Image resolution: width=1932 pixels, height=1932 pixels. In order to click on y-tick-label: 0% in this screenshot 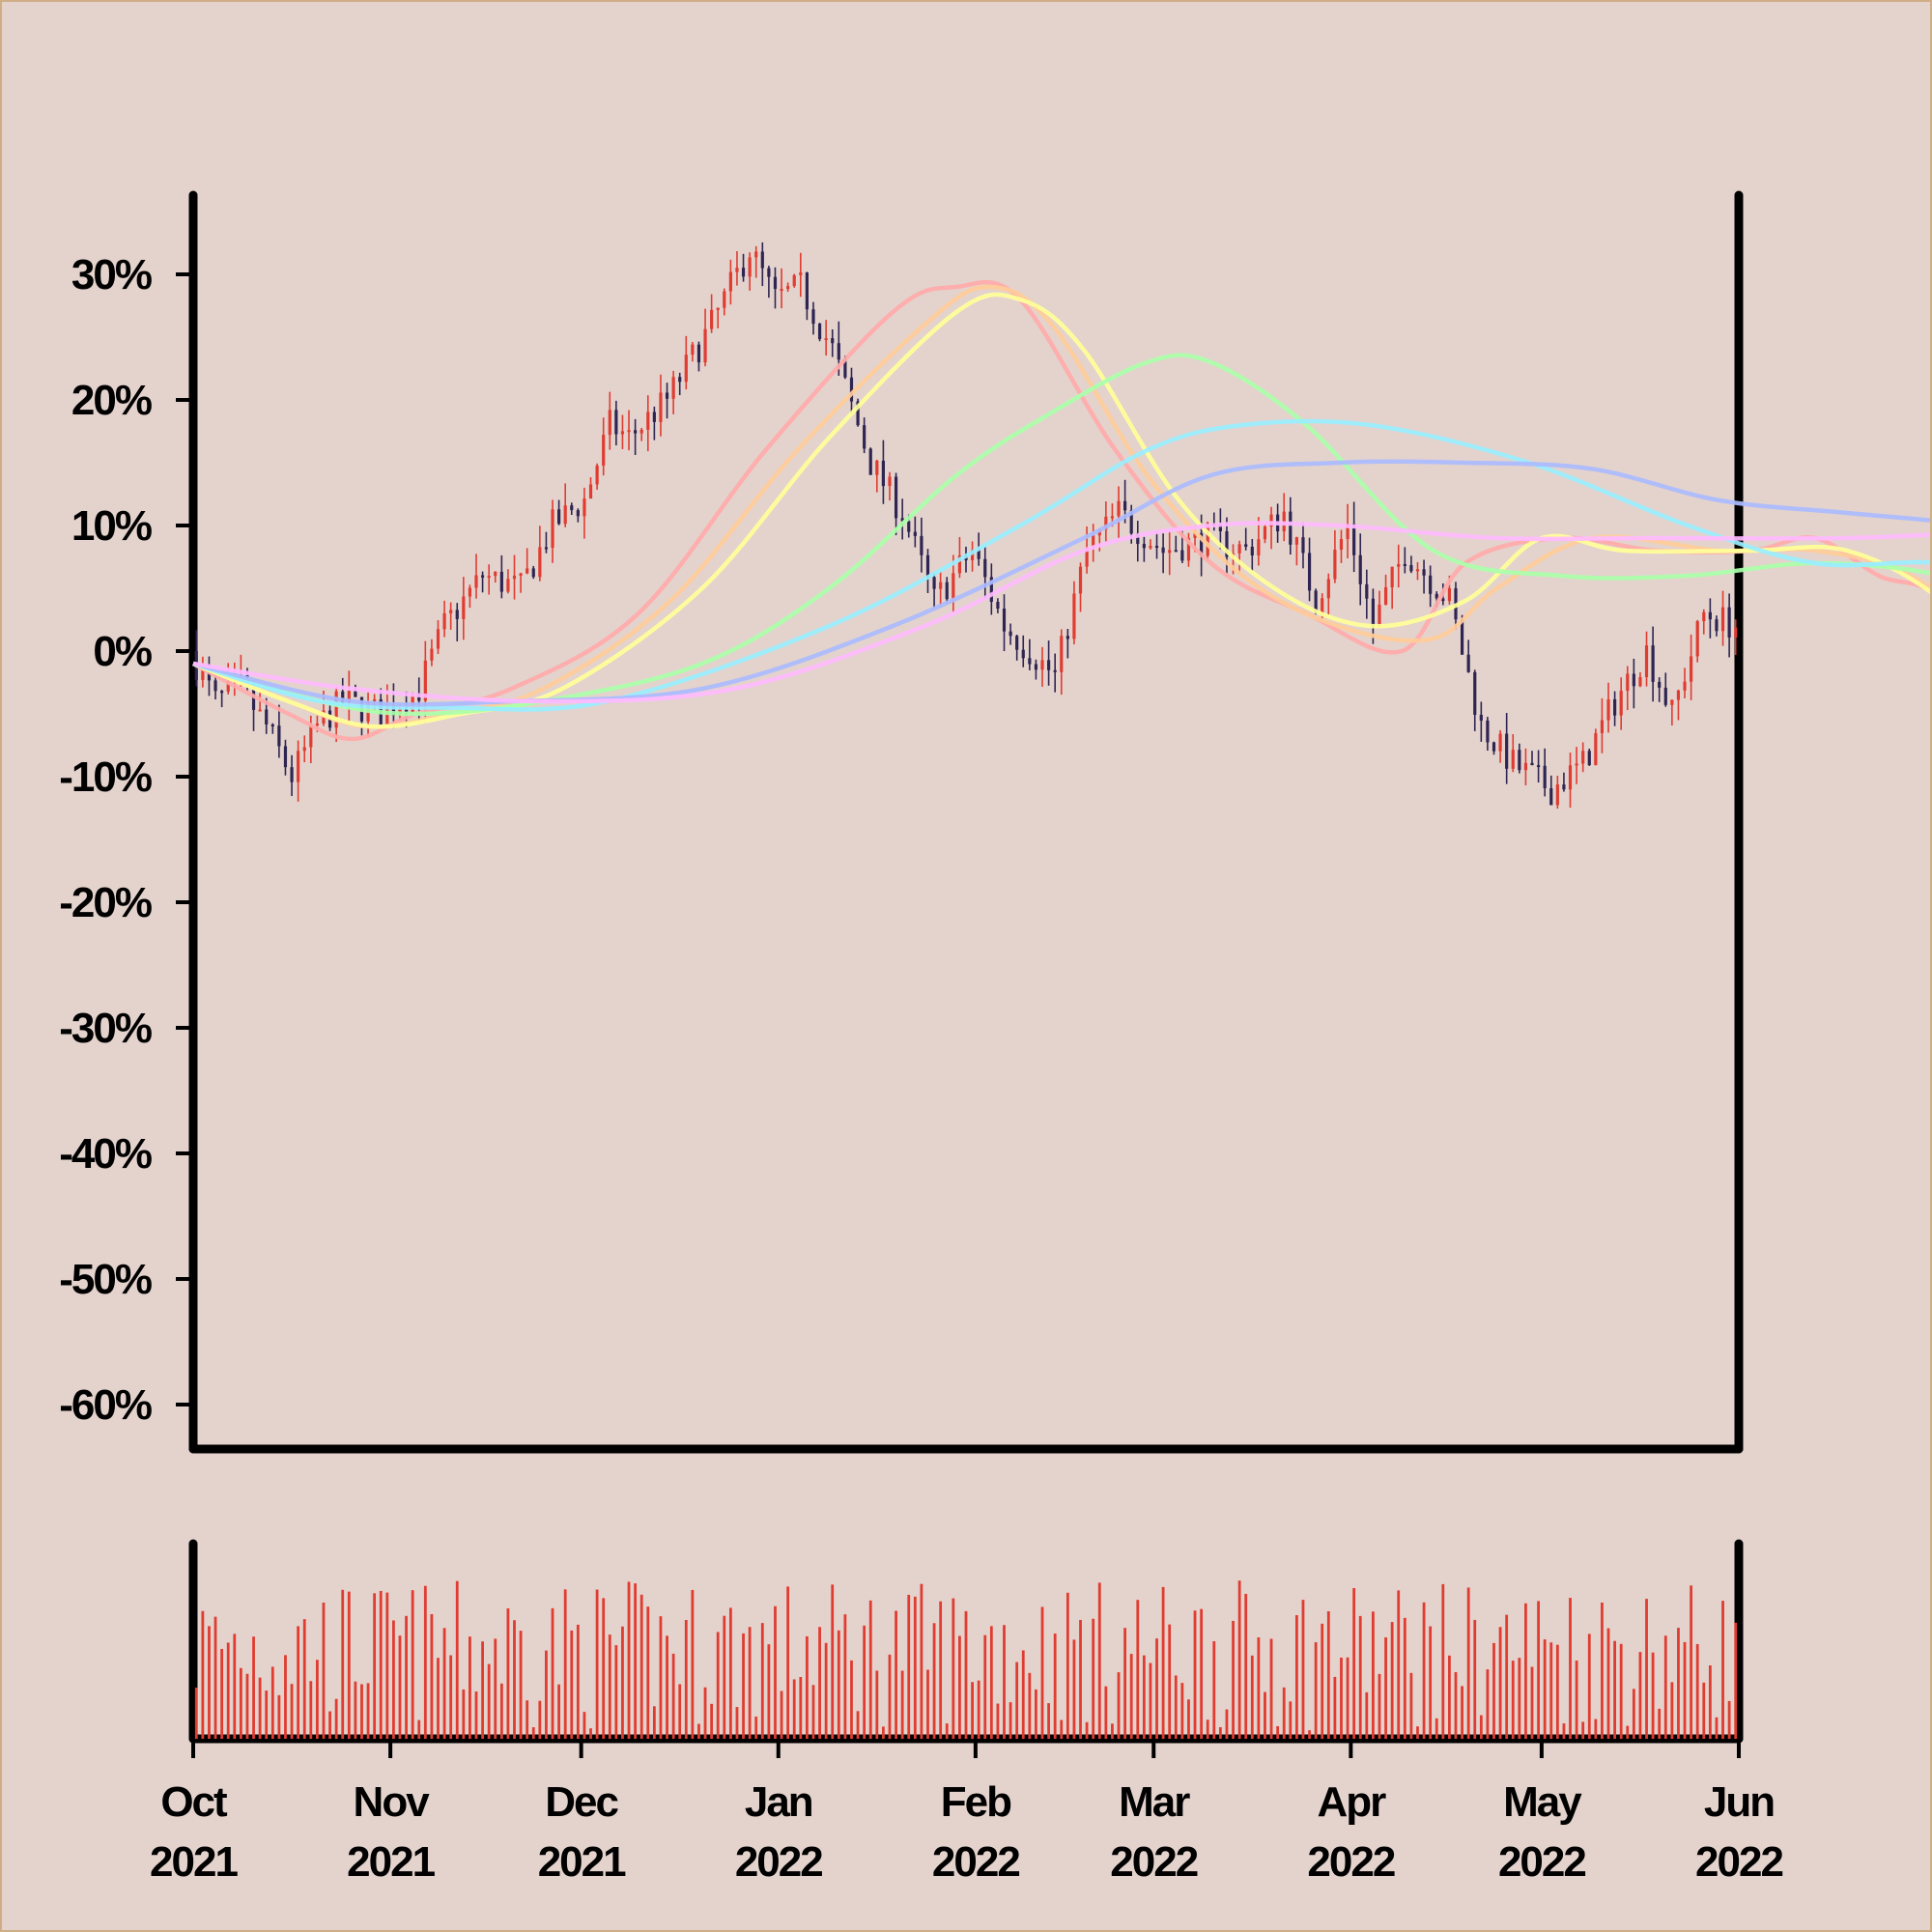, I will do `click(122, 651)`.